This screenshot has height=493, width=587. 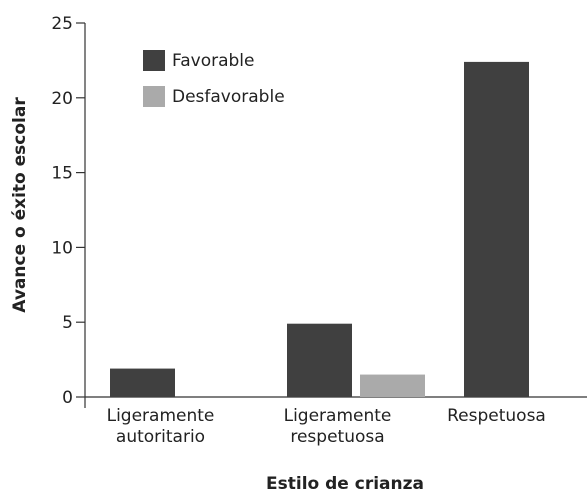 What do you see at coordinates (337, 426) in the screenshot?
I see `x-tick-label: Ligeramente respetuosa` at bounding box center [337, 426].